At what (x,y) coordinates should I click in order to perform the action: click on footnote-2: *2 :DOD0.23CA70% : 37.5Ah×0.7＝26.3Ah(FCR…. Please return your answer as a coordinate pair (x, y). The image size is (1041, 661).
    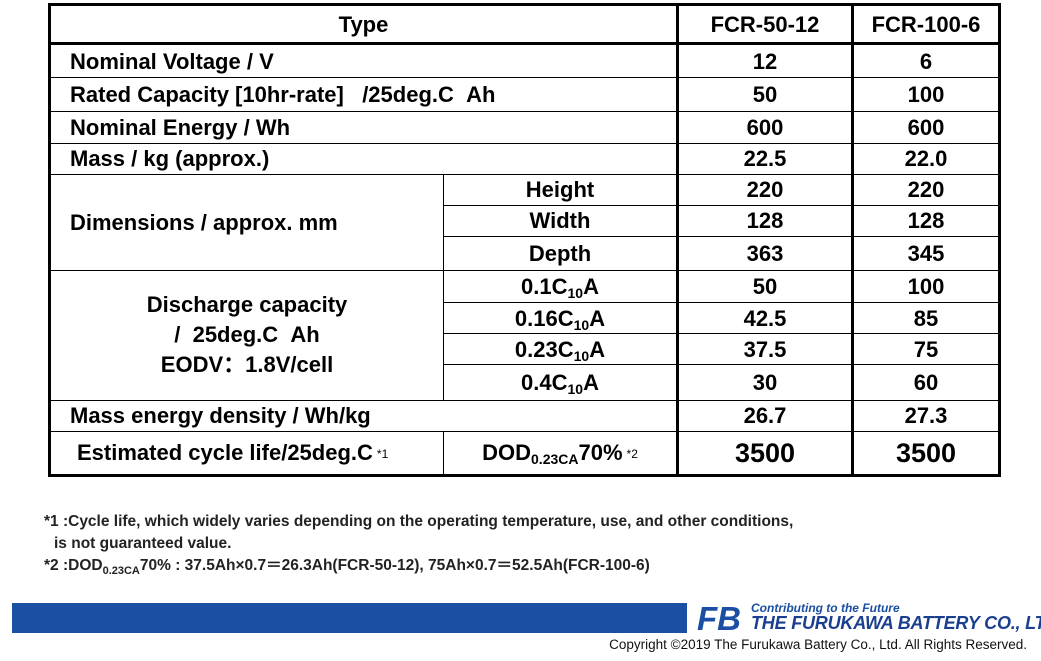
    Looking at the image, I should click on (347, 567).